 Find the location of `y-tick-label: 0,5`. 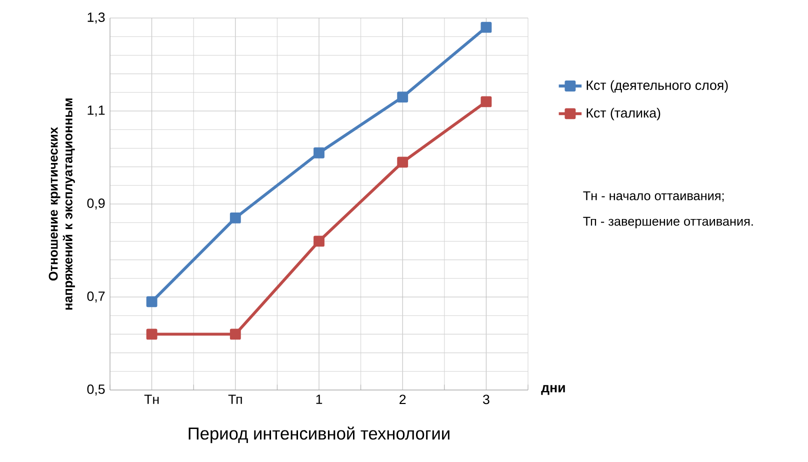

y-tick-label: 0,5 is located at coordinates (96, 390).